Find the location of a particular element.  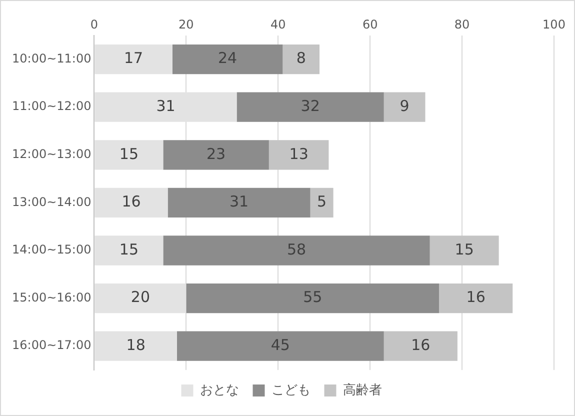

data-label: 23 is located at coordinates (216, 153).